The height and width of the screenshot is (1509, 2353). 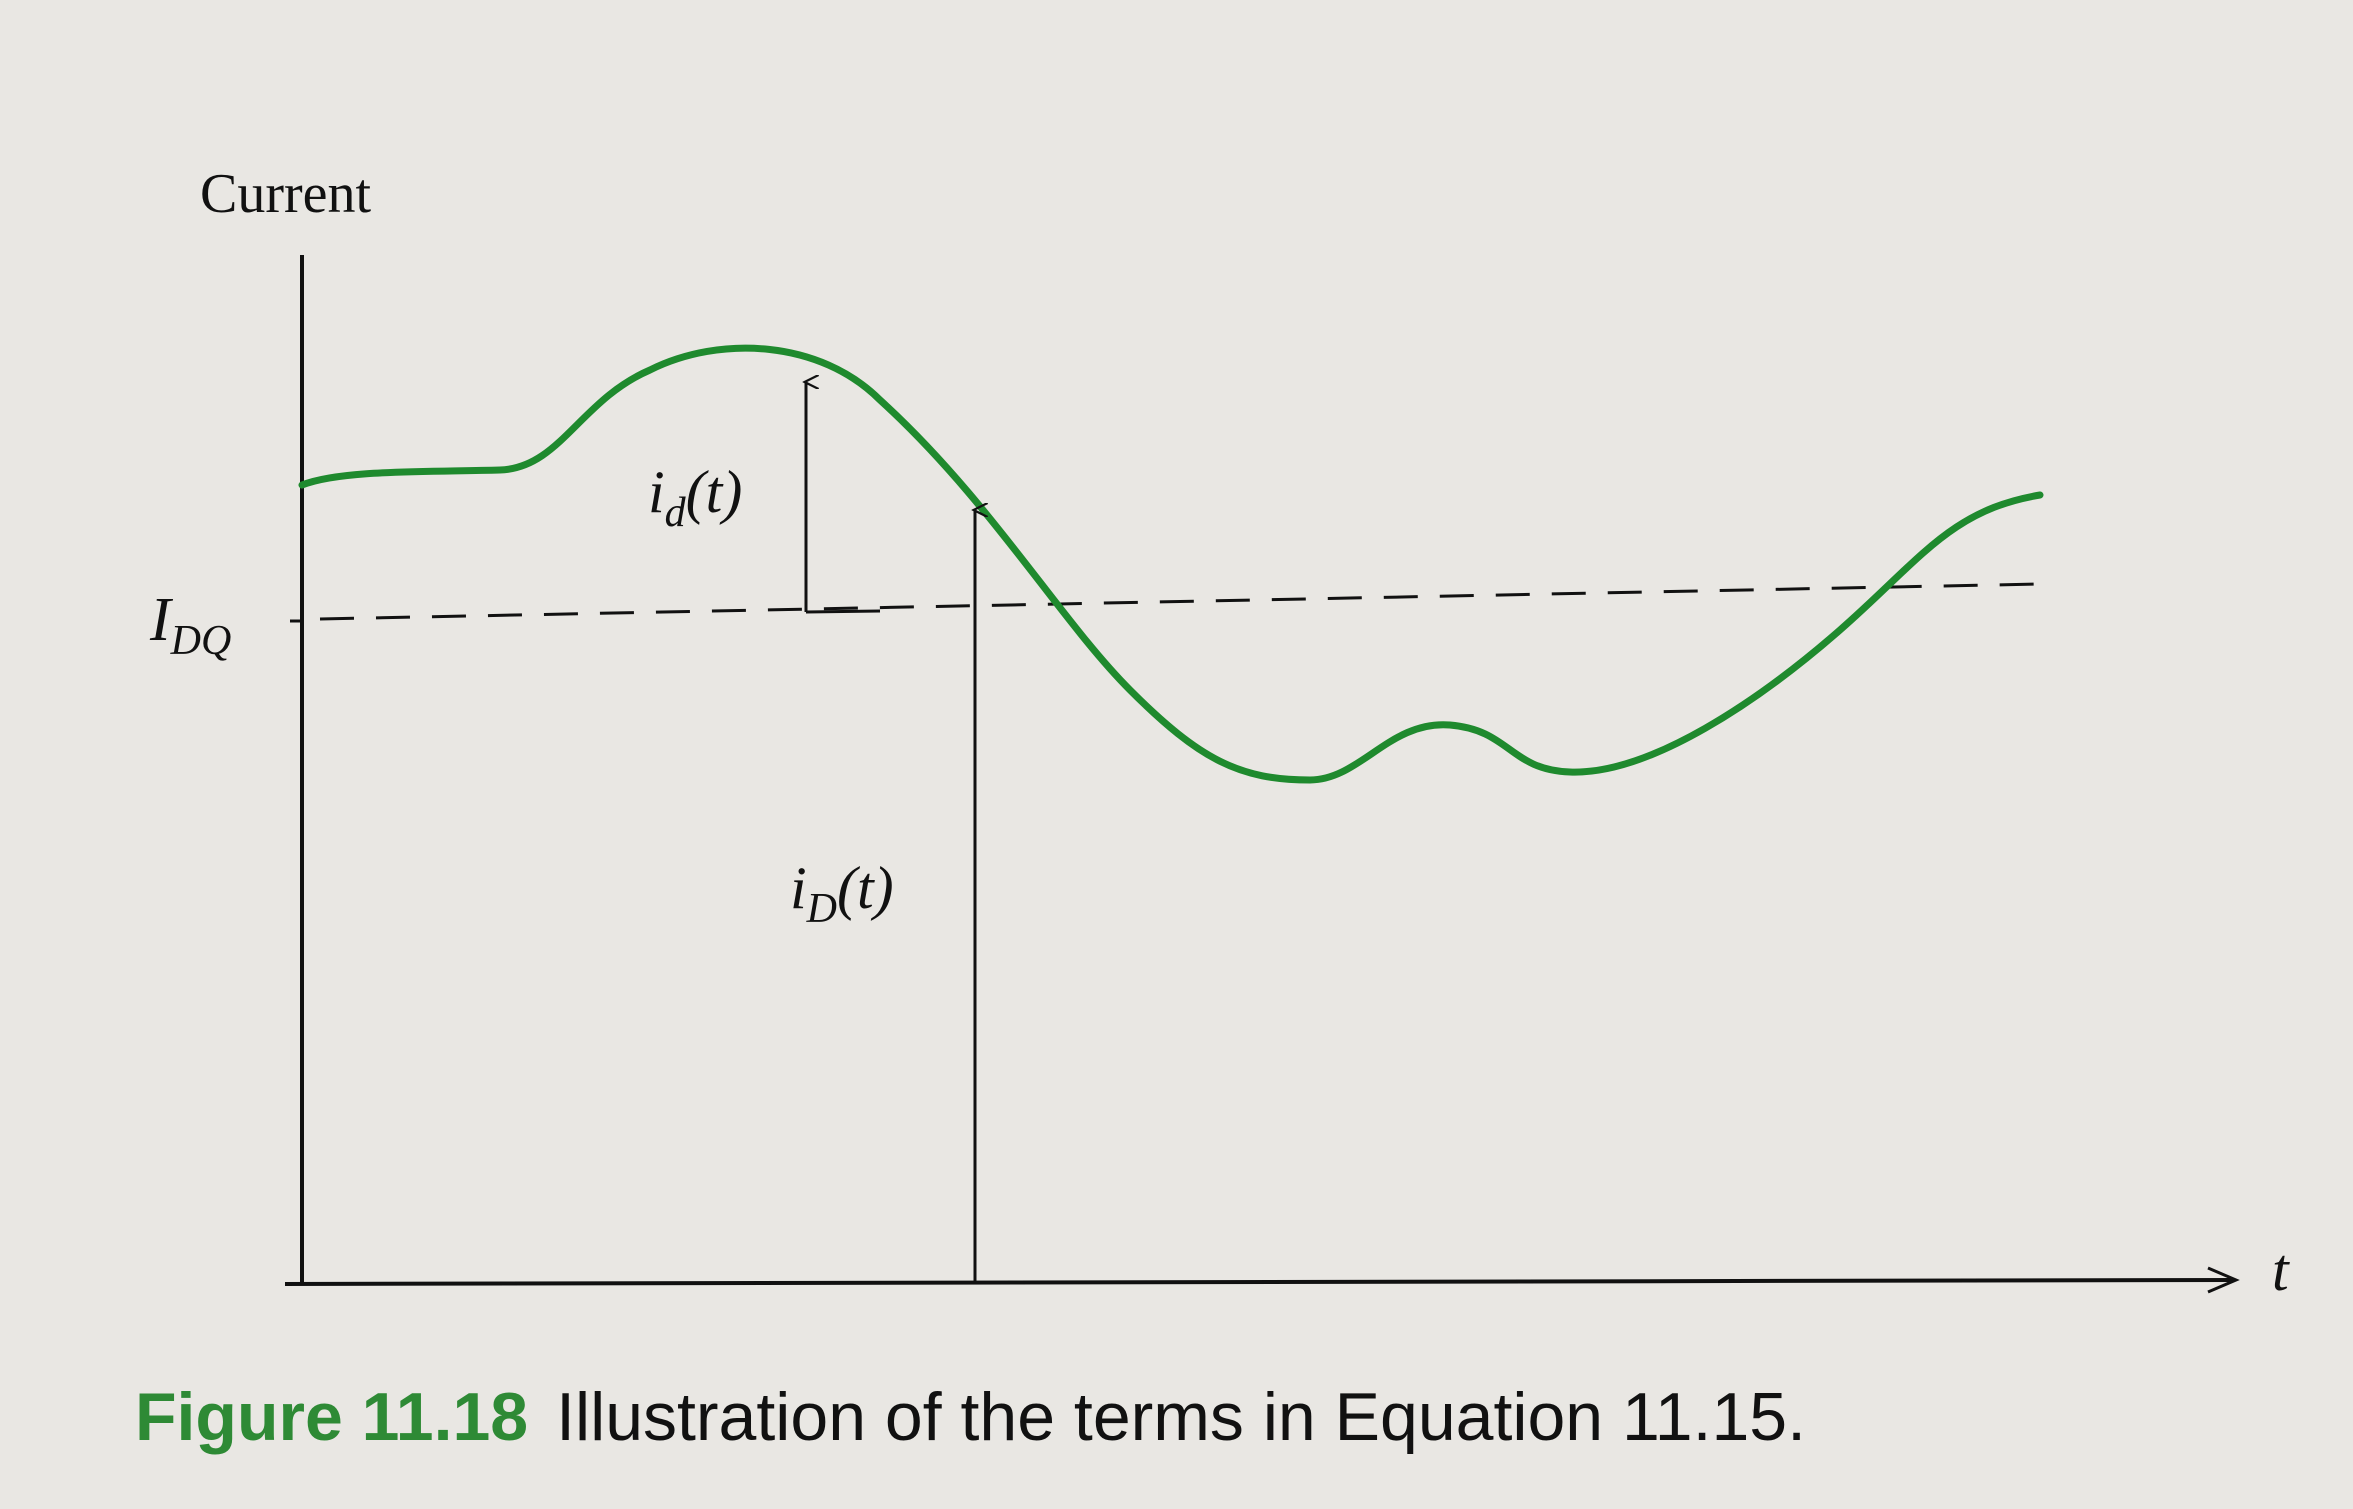 What do you see at coordinates (1180, 601) in the screenshot?
I see `idq-dashed-line` at bounding box center [1180, 601].